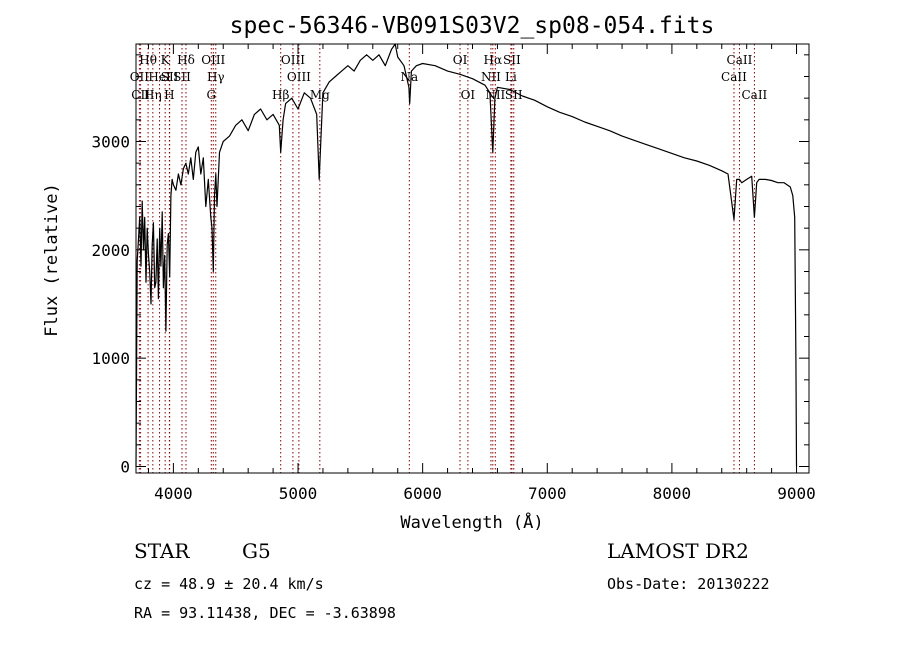 The image size is (900, 649). Describe the element at coordinates (320, 95) in the screenshot. I see `line-label-16: Mg` at that location.